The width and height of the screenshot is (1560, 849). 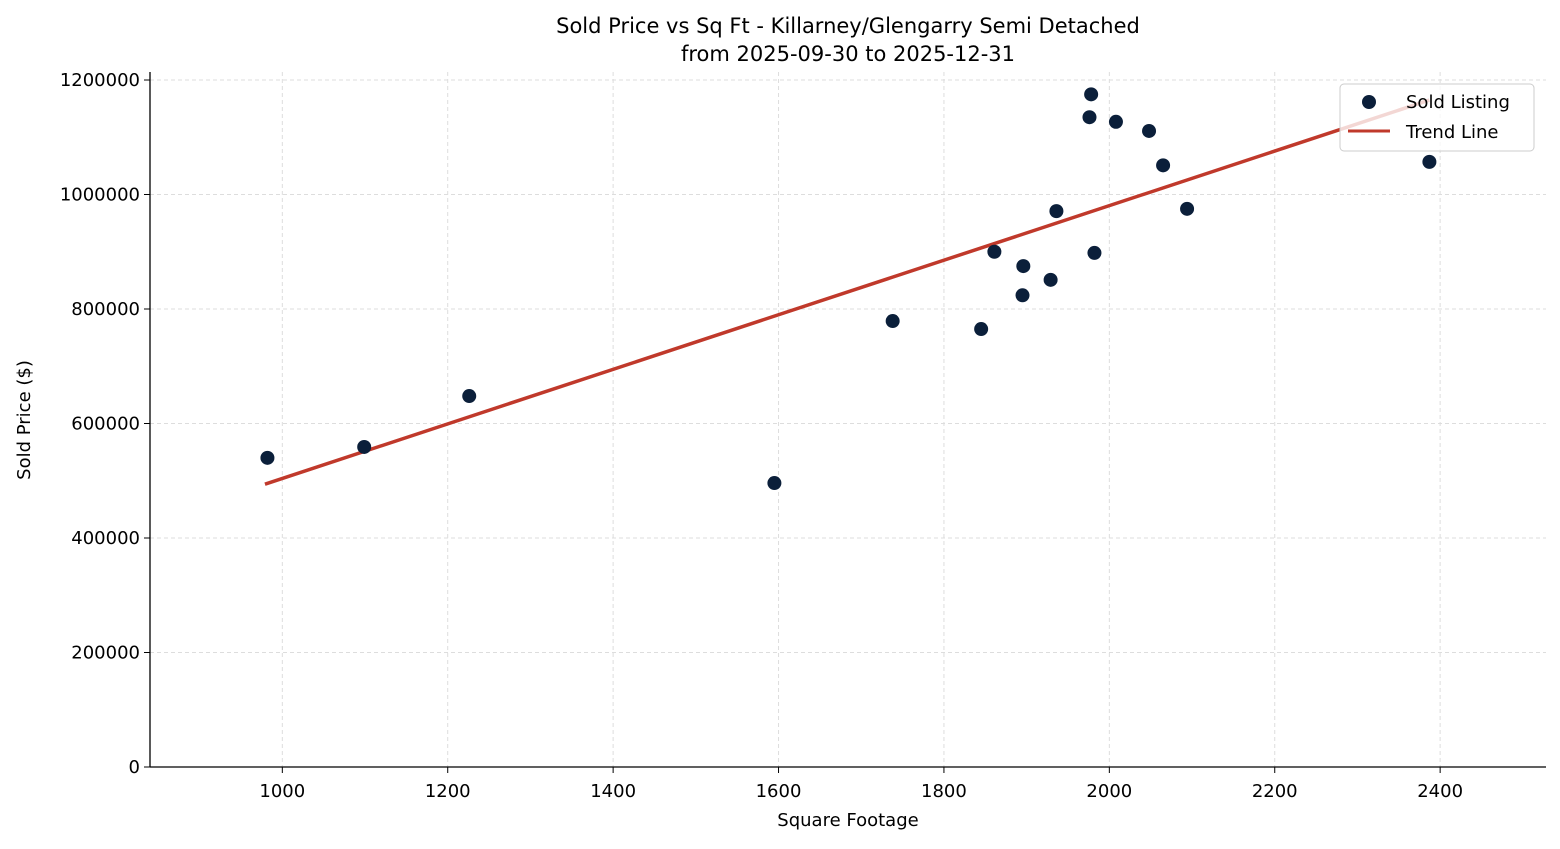 What do you see at coordinates (100, 80) in the screenshot?
I see `y-tick-label: 1200000` at bounding box center [100, 80].